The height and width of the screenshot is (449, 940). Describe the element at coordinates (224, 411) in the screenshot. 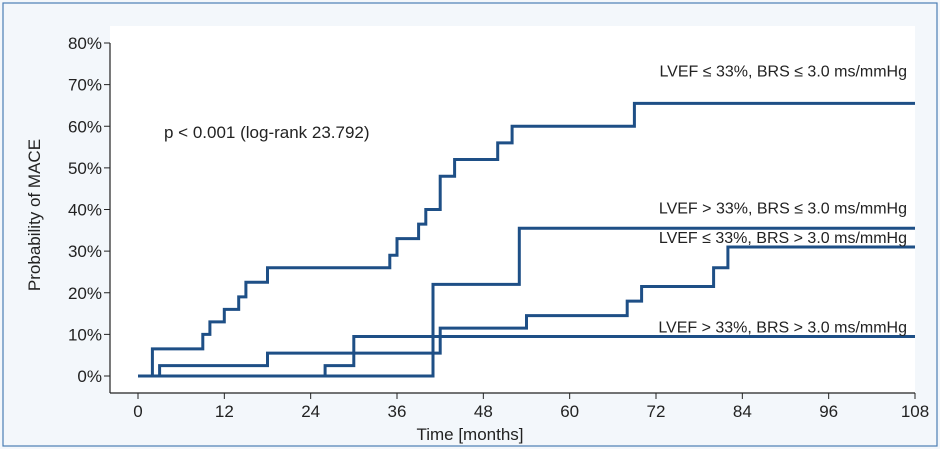

I see `x-tick-label: 12` at that location.